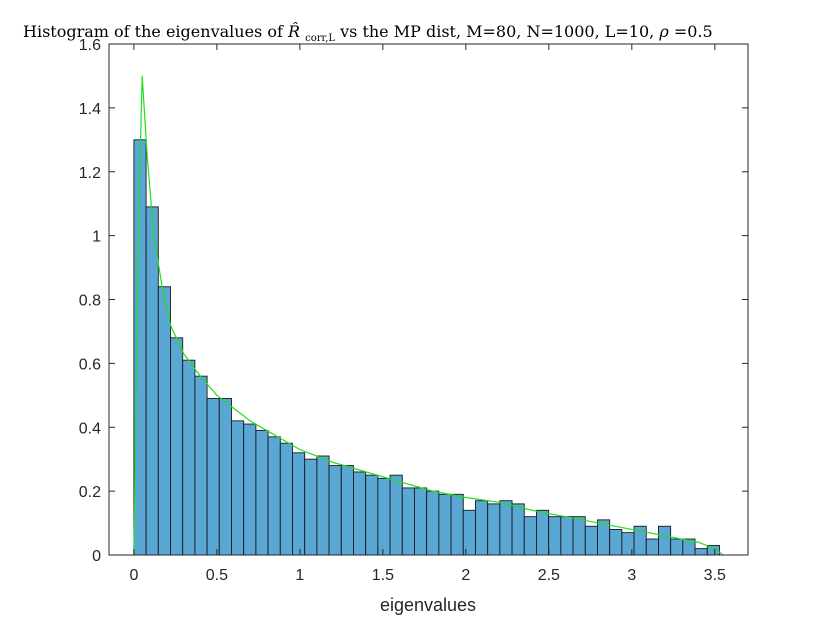  Describe the element at coordinates (631, 575) in the screenshot. I see `x-tick-label: 3` at that location.